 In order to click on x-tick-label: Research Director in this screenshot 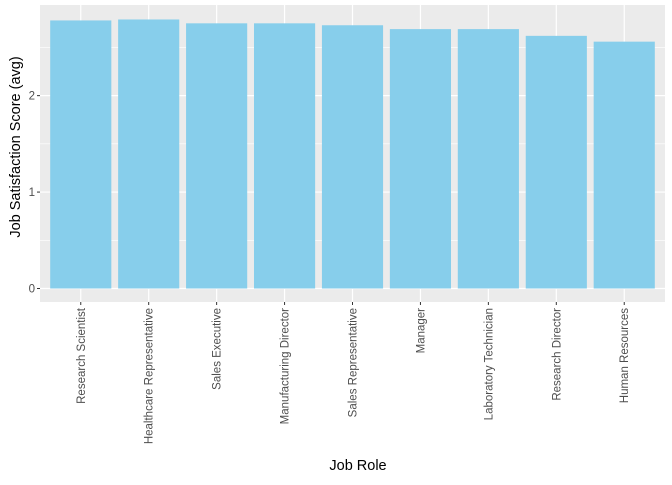, I will do `click(557, 354)`.